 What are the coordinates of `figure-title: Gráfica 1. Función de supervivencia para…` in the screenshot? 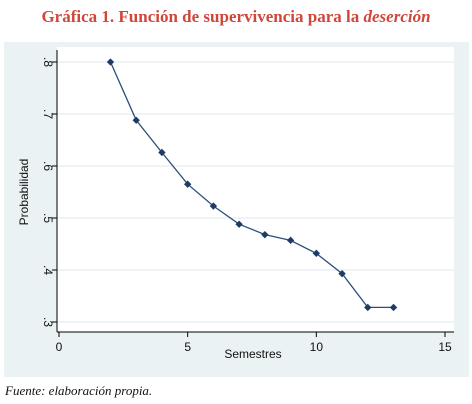 It's located at (236, 17).